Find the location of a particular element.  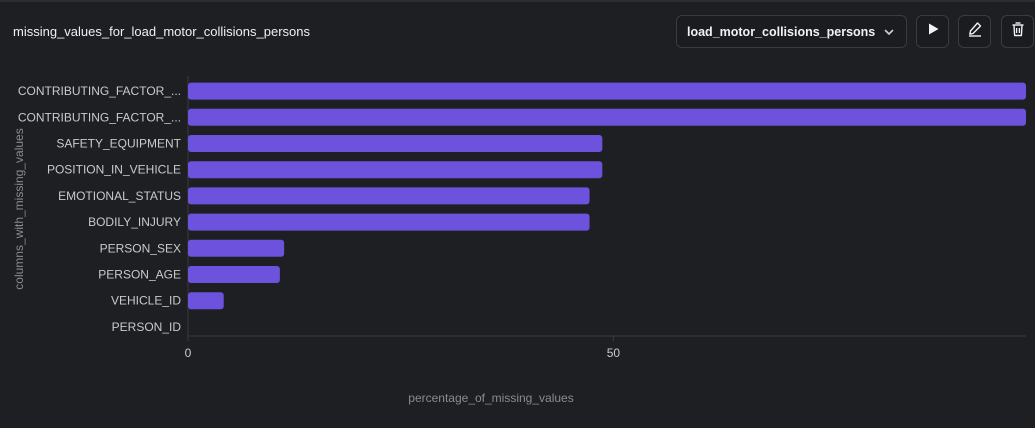

y-tick-label: PERSON_SEX is located at coordinates (140, 248).